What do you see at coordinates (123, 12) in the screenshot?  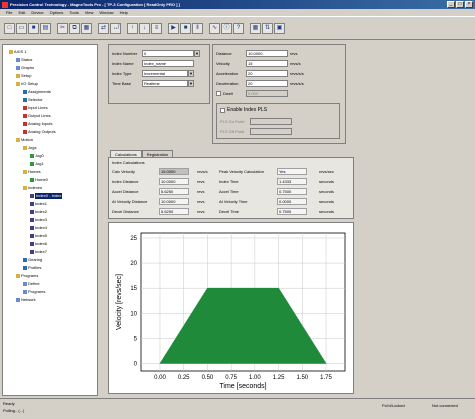 I see `menu-help: Help` at bounding box center [123, 12].